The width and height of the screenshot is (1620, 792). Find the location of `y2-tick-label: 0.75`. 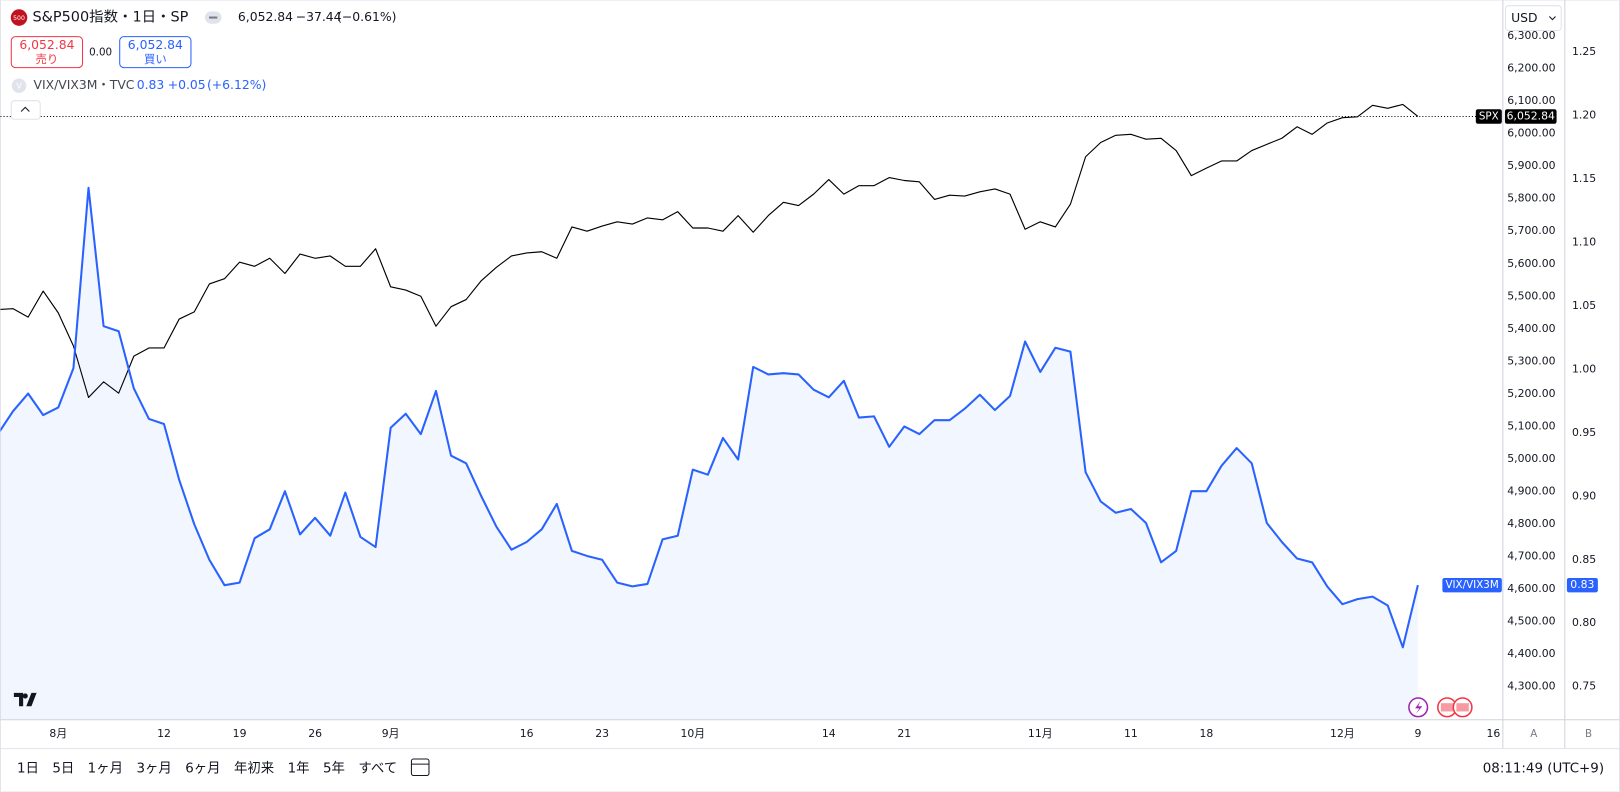

y2-tick-label: 0.75 is located at coordinates (1584, 686).